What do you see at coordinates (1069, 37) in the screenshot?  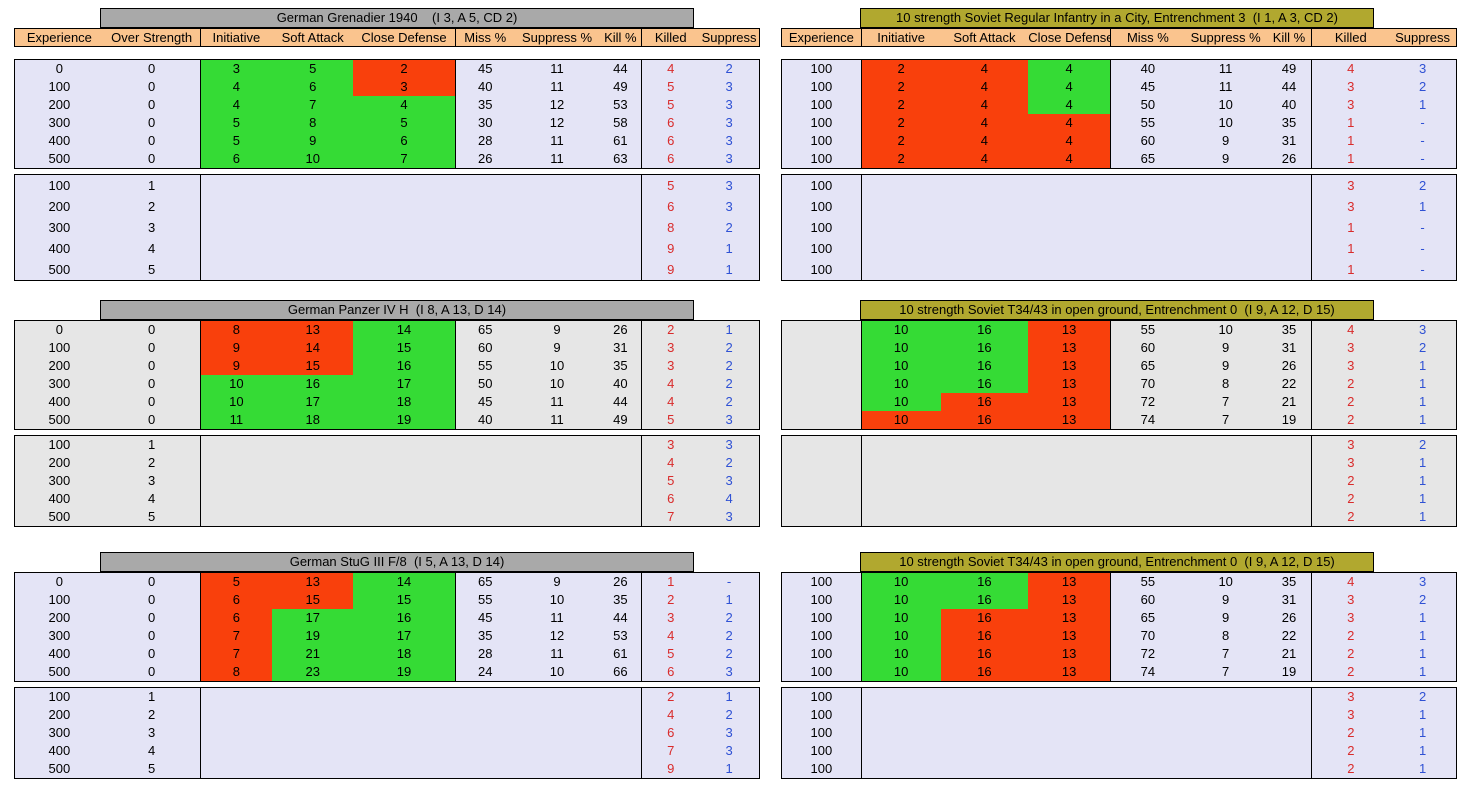 I see `column-header: Close Defense` at bounding box center [1069, 37].